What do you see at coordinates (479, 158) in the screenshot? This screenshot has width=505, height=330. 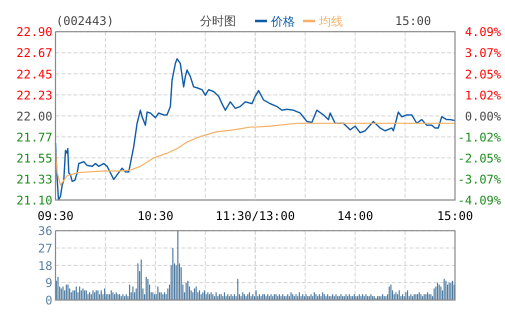 I see `text: -2.05%` at bounding box center [479, 158].